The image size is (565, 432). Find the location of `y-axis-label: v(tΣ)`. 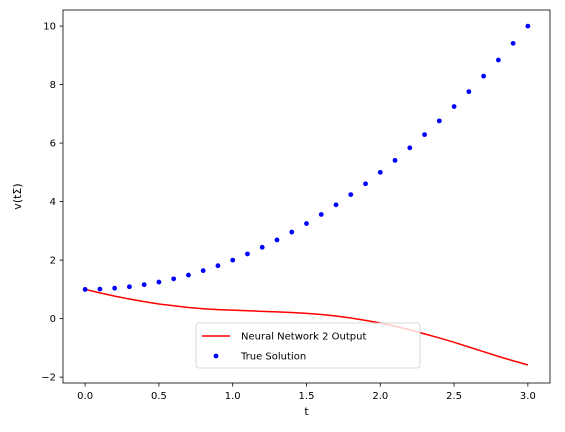

y-axis-label: v(tΣ) is located at coordinates (17, 196).